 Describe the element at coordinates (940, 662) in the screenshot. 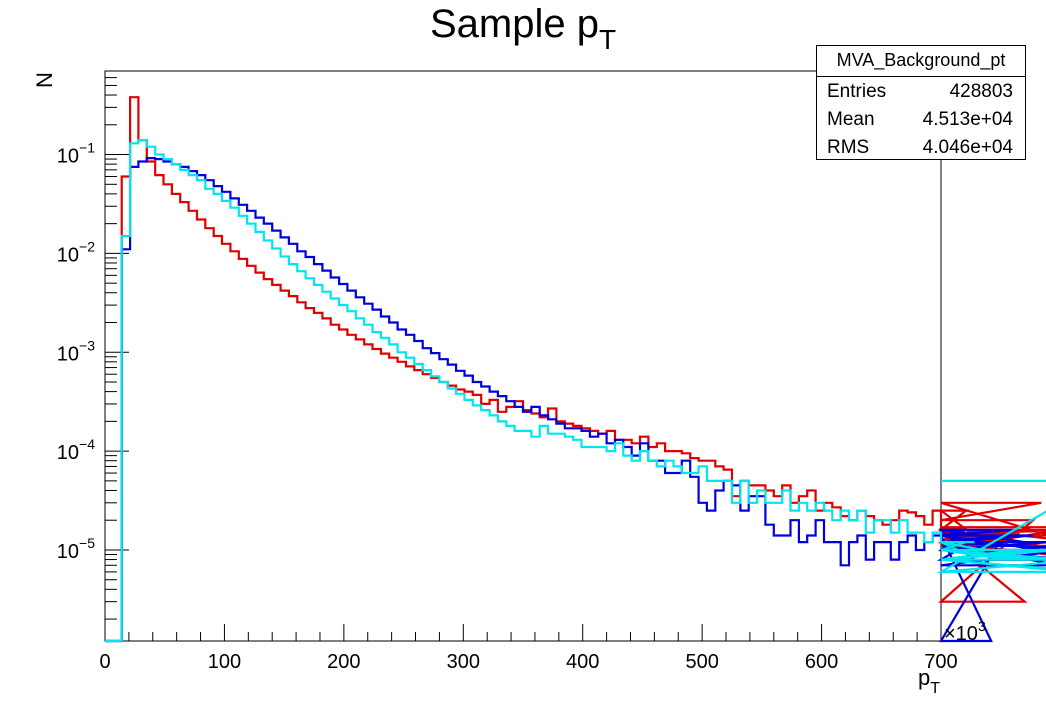

I see `x-tick-label: 700` at that location.